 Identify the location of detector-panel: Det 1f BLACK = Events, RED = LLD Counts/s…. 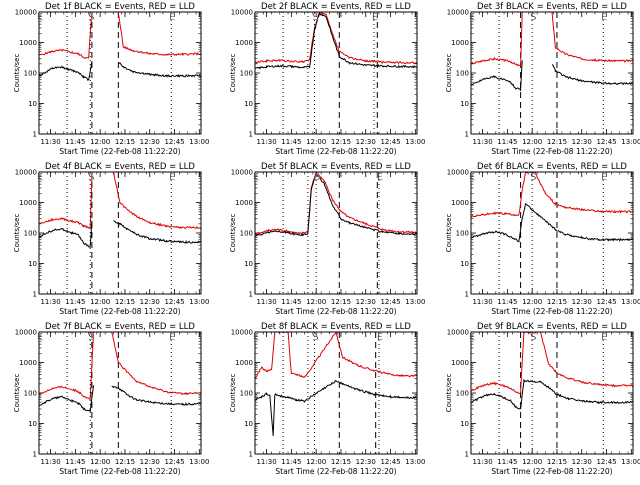
(111, 79).